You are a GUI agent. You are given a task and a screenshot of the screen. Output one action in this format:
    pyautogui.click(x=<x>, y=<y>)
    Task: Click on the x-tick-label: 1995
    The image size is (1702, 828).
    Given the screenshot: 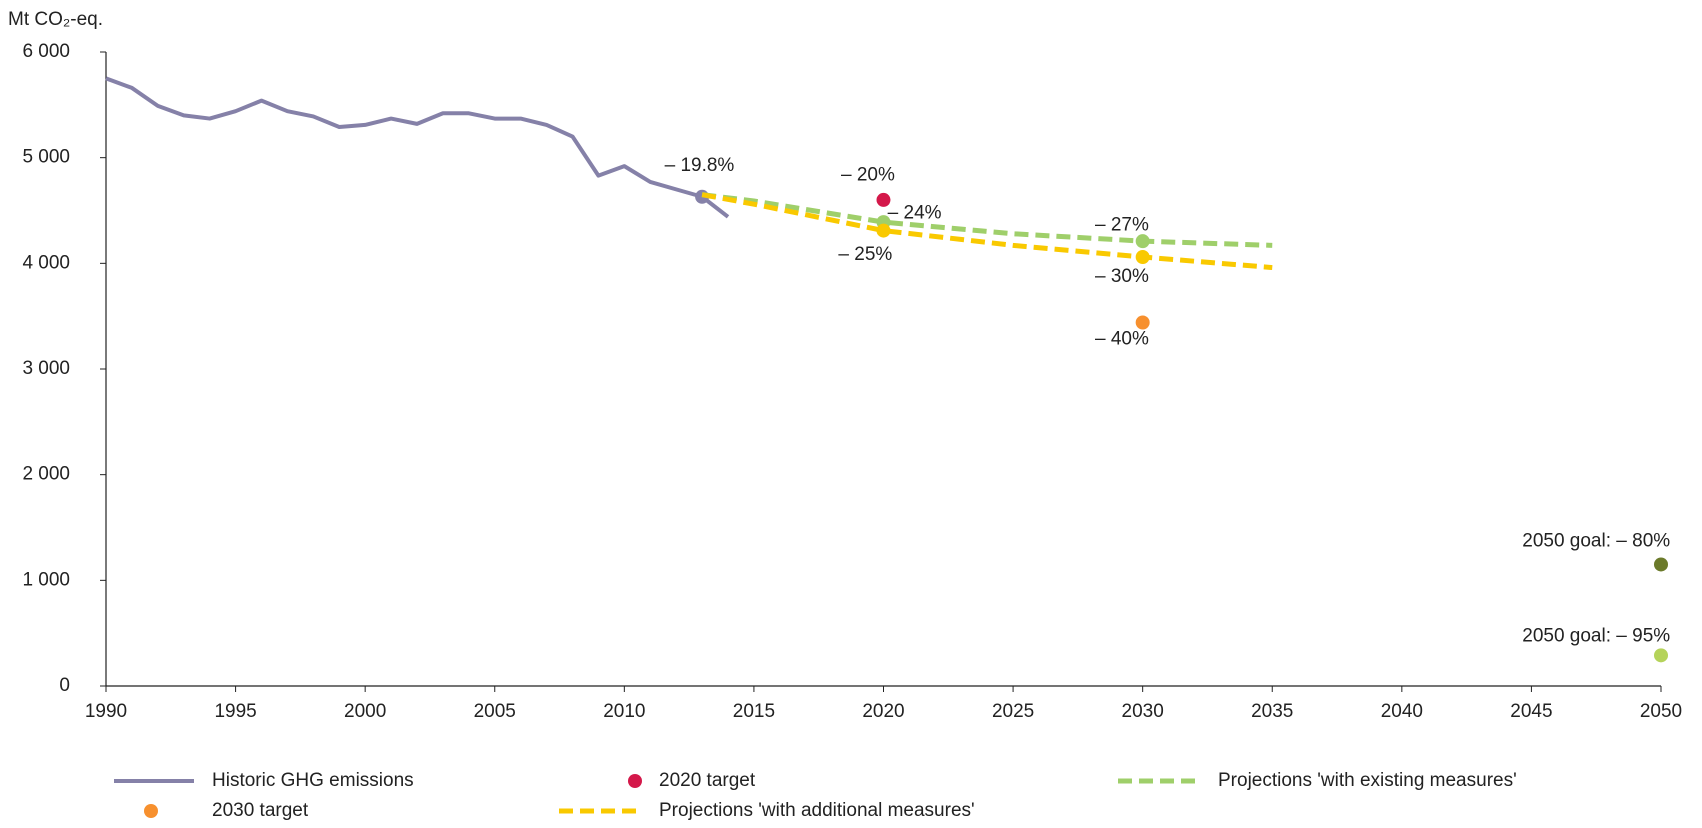 What is the action you would take?
    pyautogui.click(x=235, y=711)
    